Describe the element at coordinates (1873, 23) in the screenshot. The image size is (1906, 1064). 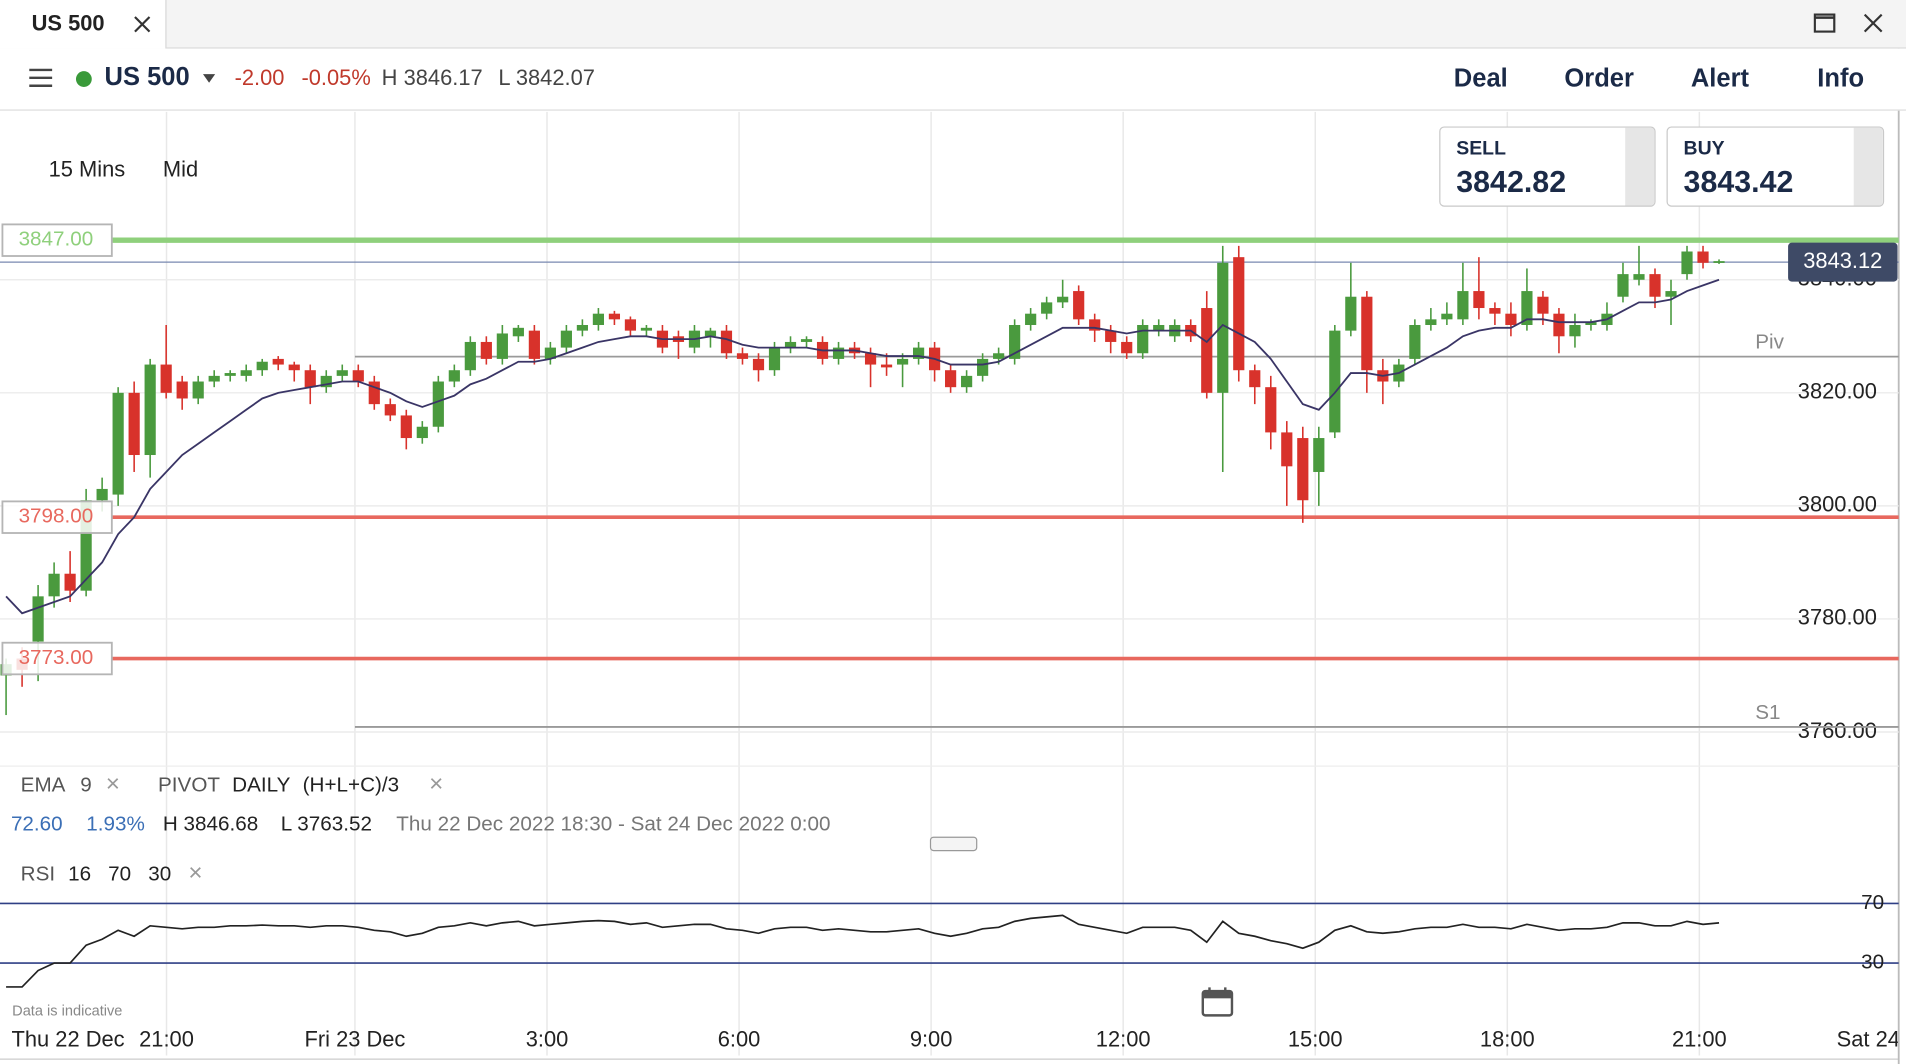
I see `close-window` at that location.